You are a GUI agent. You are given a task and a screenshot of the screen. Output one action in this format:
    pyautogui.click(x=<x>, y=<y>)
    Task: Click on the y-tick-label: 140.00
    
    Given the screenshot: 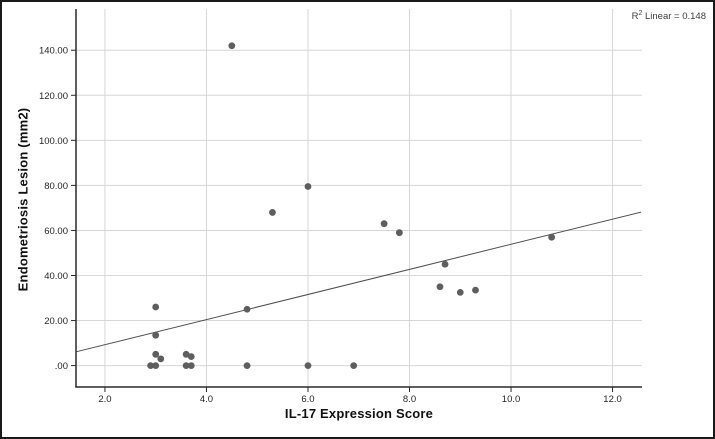 What is the action you would take?
    pyautogui.click(x=53, y=51)
    